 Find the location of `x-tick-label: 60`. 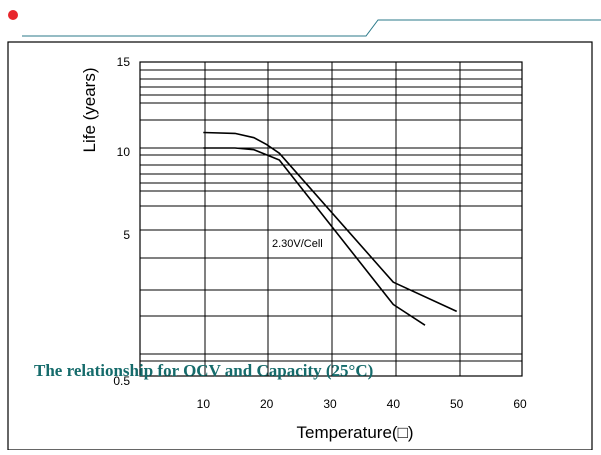

x-tick-label: 60 is located at coordinates (520, 404).